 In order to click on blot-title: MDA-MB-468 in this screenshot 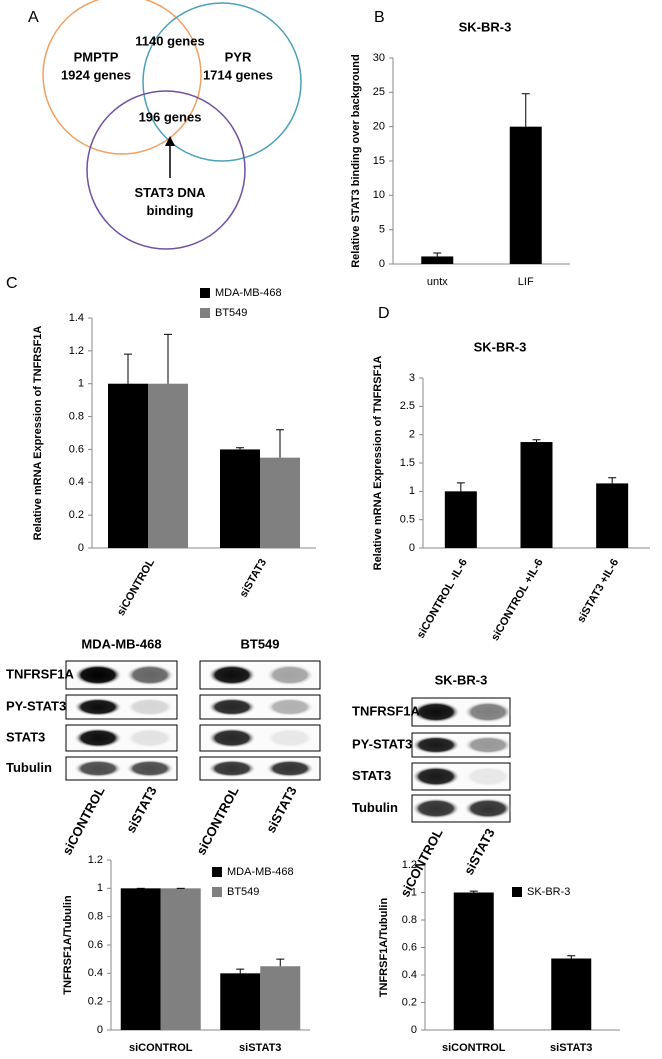, I will do `click(121, 643)`.